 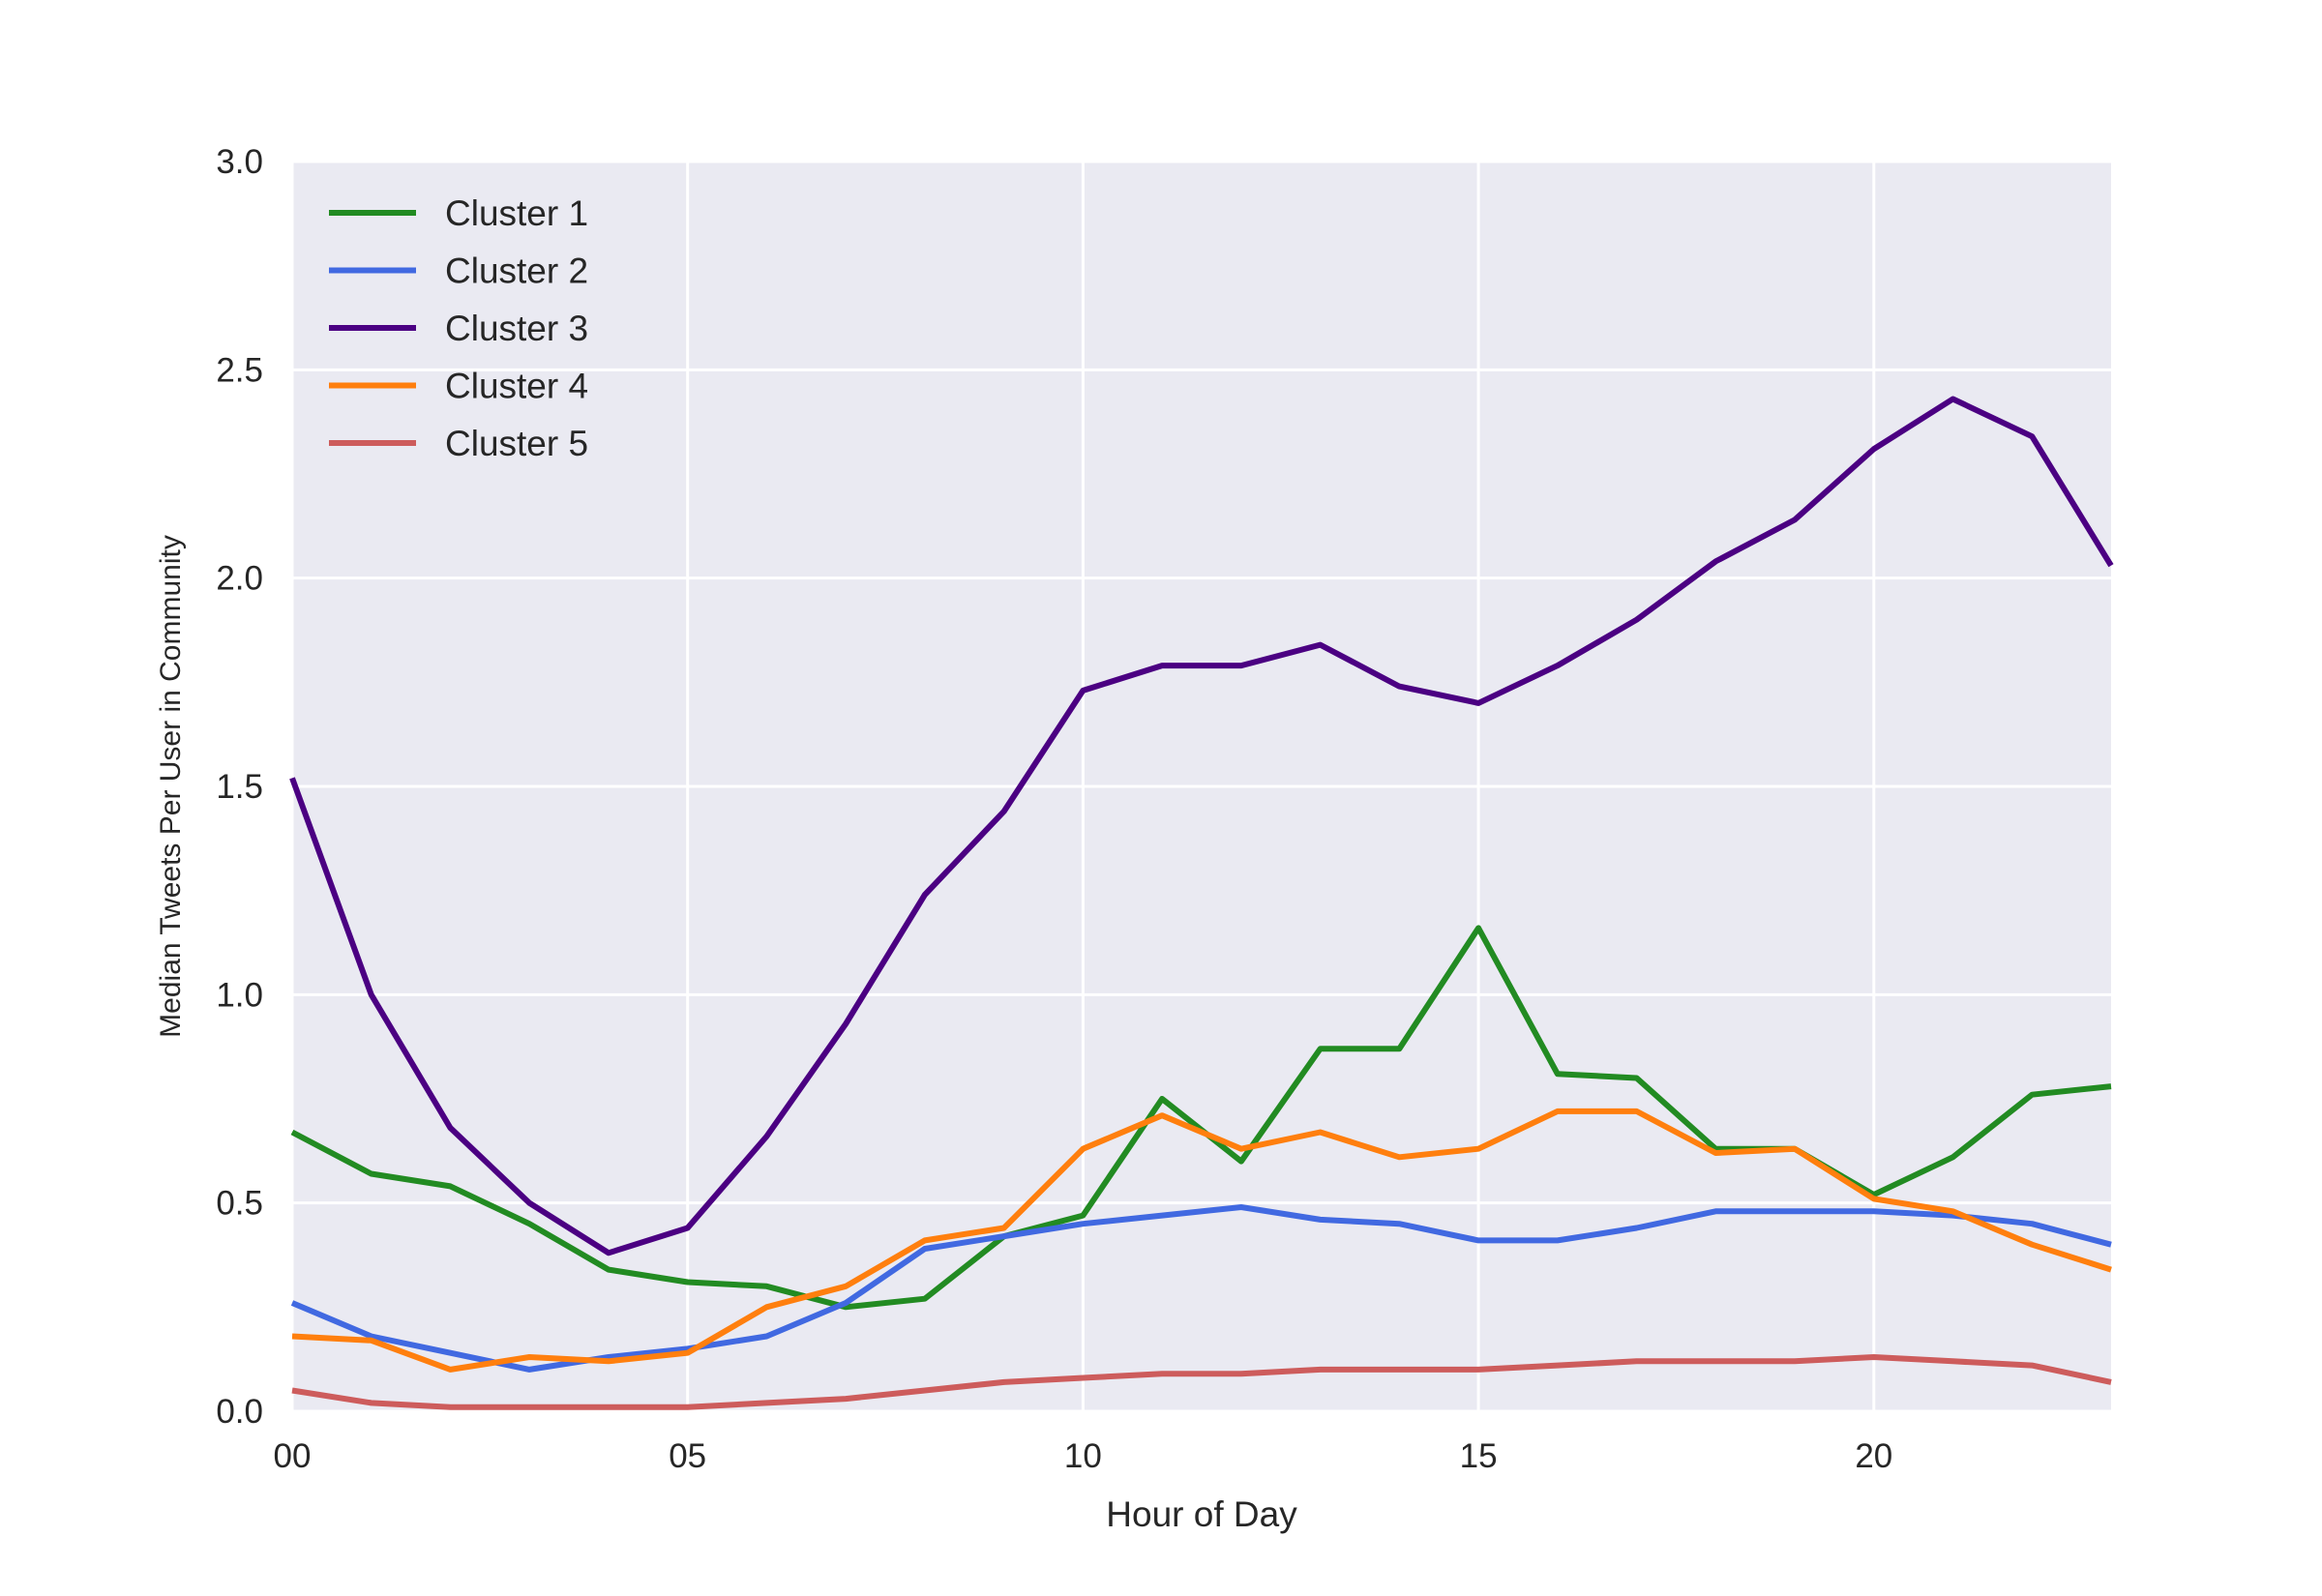 What do you see at coordinates (1479, 1456) in the screenshot?
I see `x-tick-label: 15` at bounding box center [1479, 1456].